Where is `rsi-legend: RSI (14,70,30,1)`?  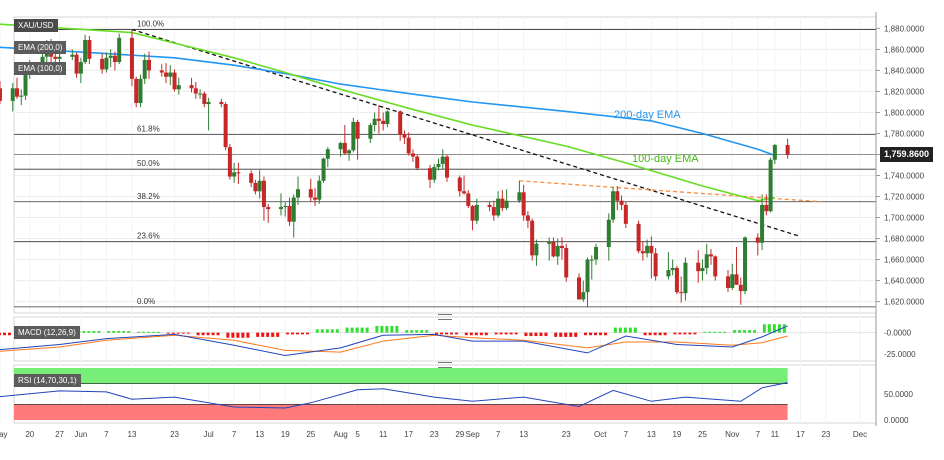 rsi-legend: RSI (14,70,30,1) is located at coordinates (47, 380).